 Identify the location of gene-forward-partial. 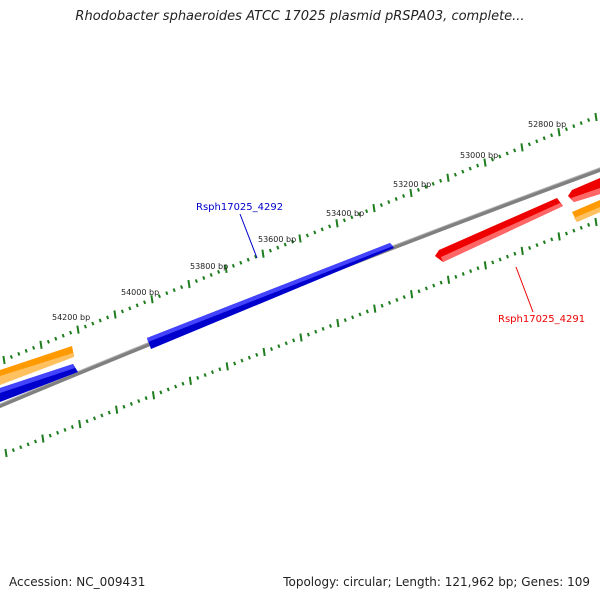
(39, 383).